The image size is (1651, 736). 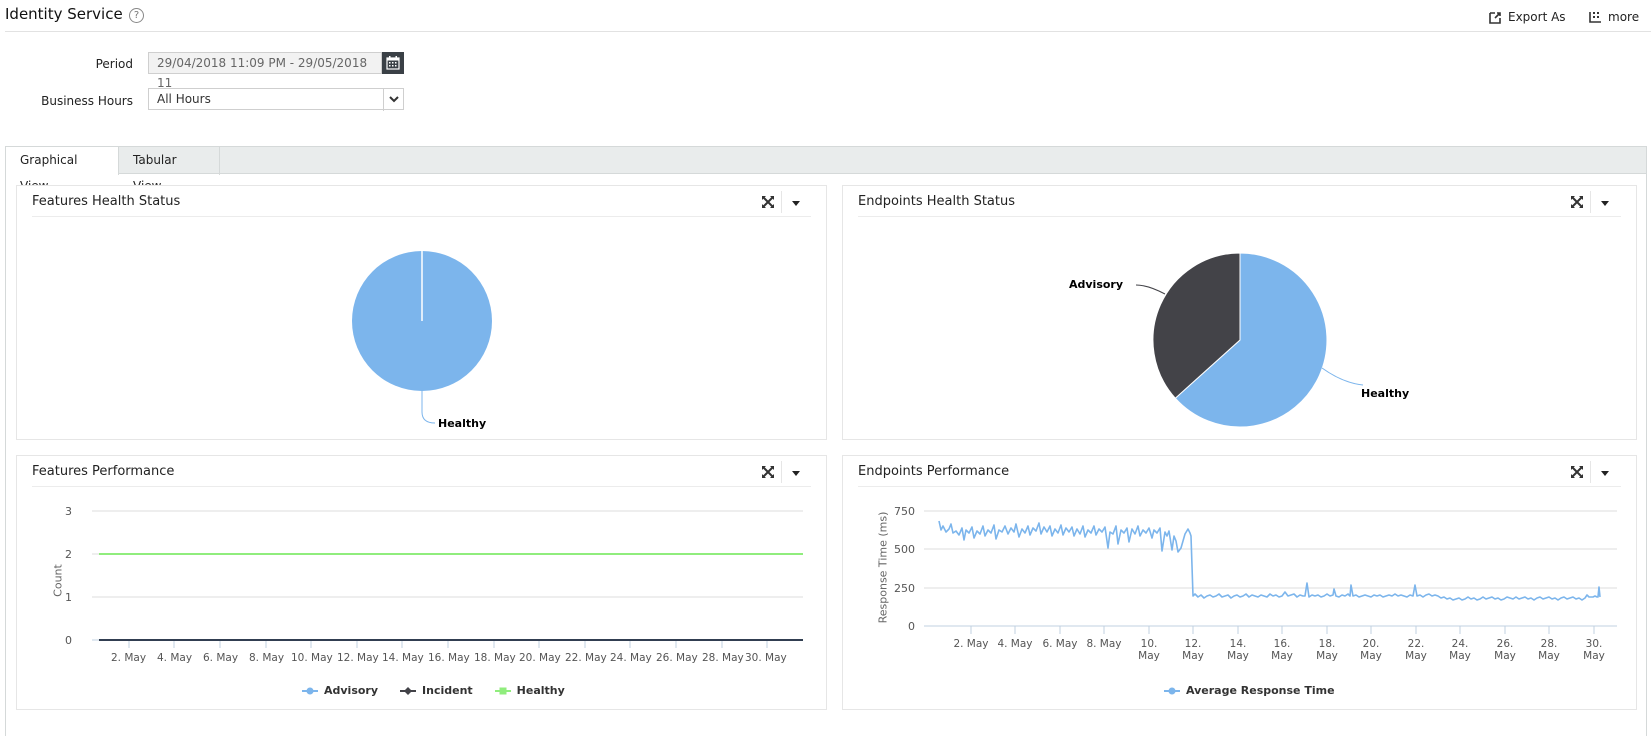 I want to click on business-hours-label: Business Hours, so click(x=87, y=101).